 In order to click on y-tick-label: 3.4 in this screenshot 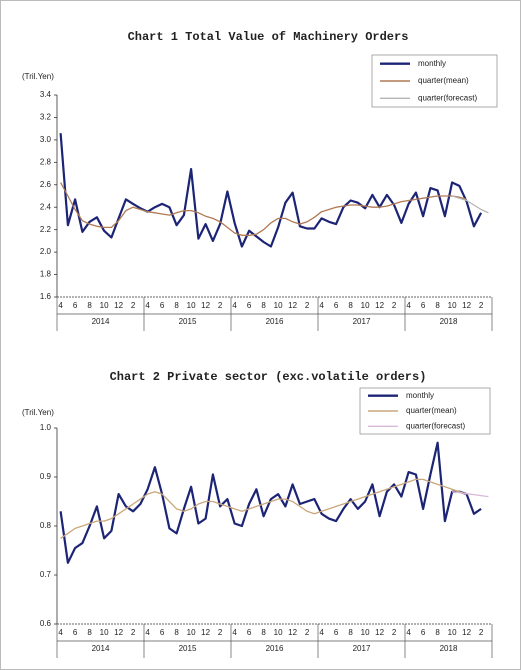, I will do `click(46, 94)`.